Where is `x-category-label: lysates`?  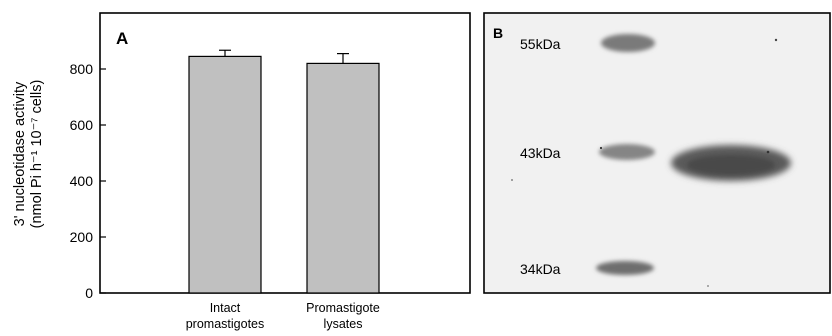
x-category-label: lysates is located at coordinates (343, 324).